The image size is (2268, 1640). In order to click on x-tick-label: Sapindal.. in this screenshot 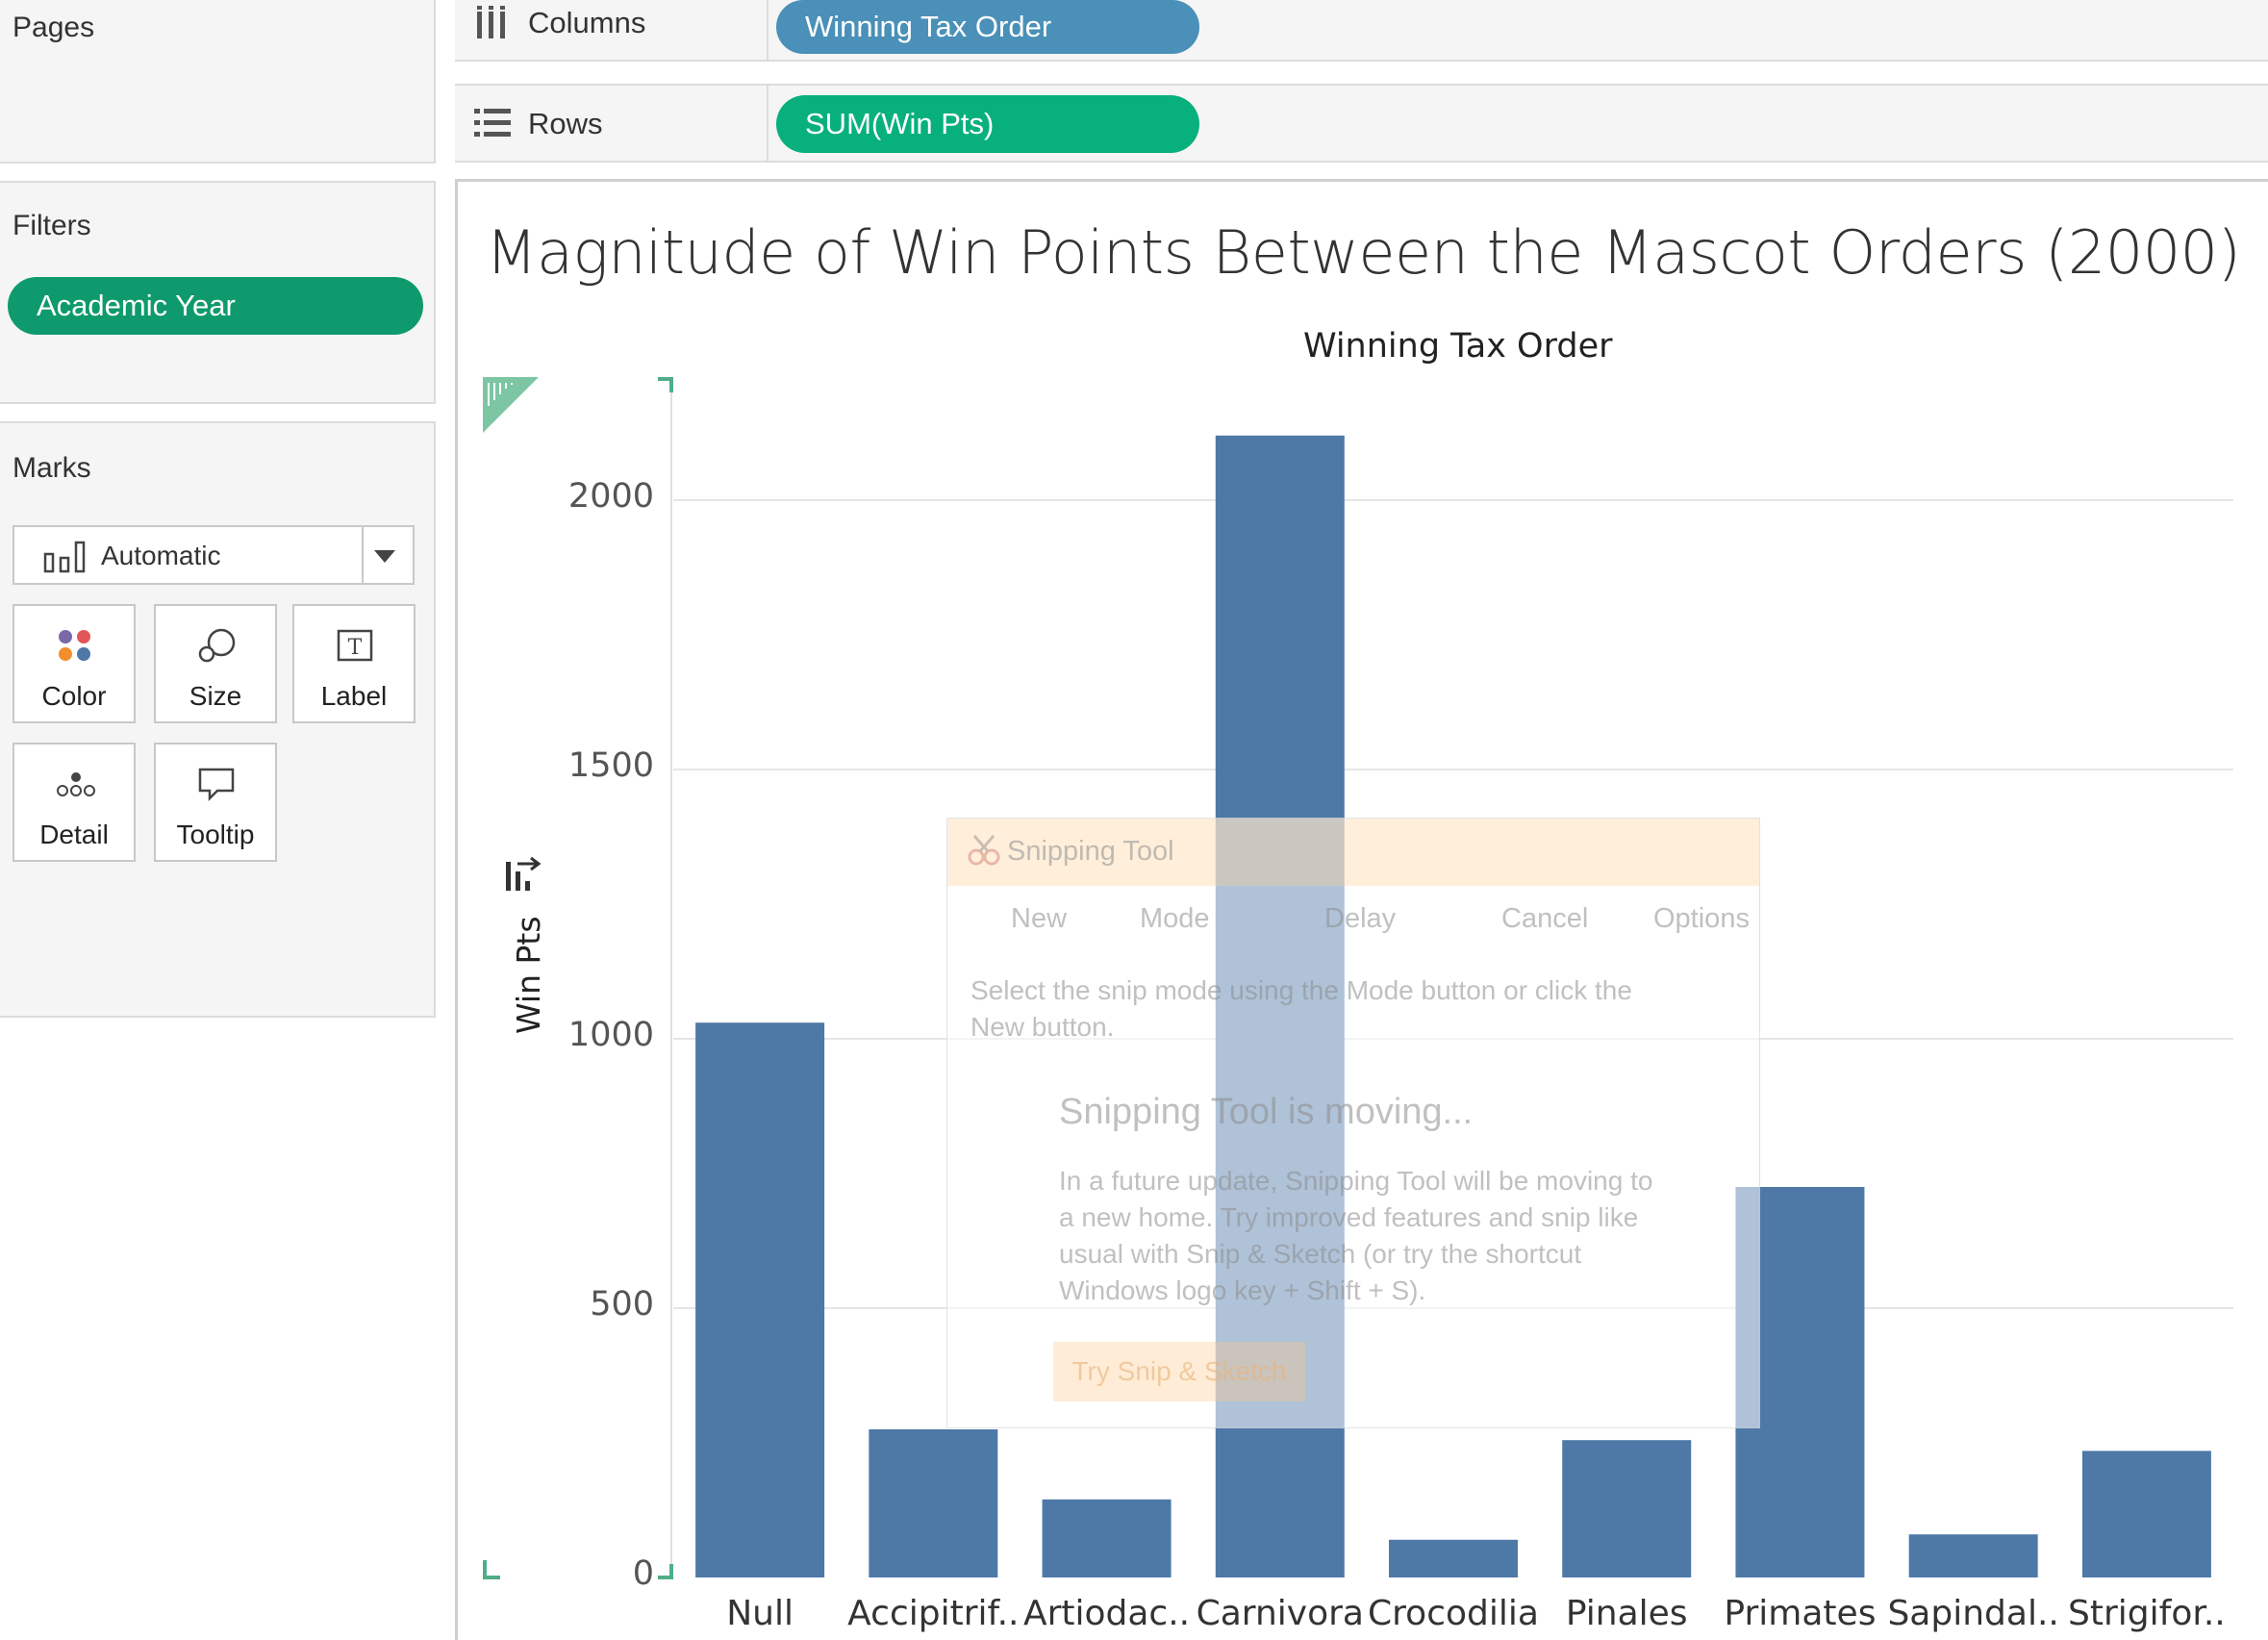, I will do `click(1973, 1613)`.